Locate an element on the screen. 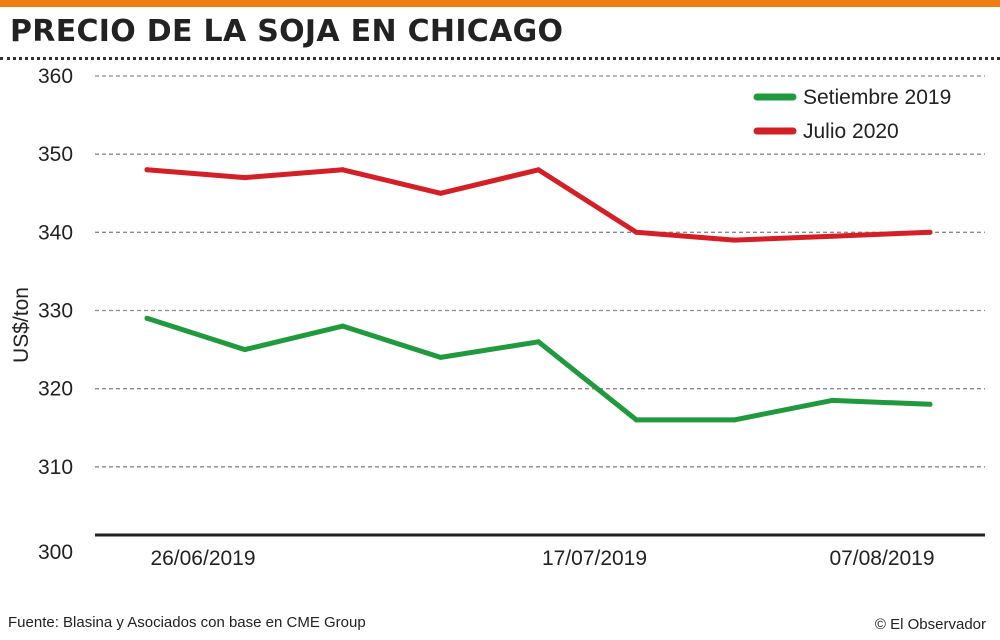 Image resolution: width=1000 pixels, height=640 pixels. y-tick-label: 320 is located at coordinates (55, 389).